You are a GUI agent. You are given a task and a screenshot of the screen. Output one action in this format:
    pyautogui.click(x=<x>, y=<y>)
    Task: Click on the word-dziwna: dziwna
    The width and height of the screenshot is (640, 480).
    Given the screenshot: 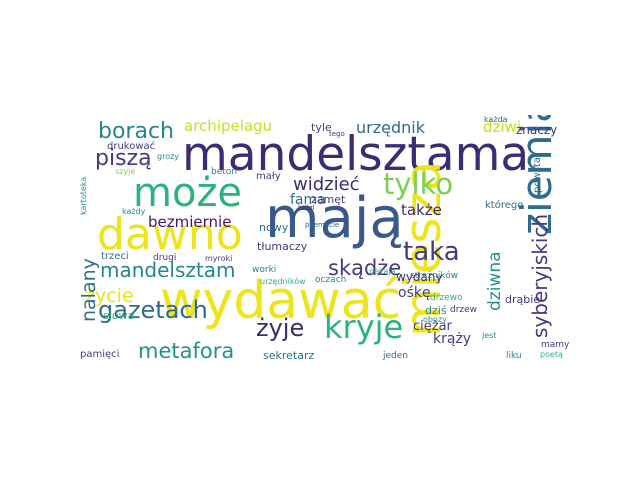 What is the action you would take?
    pyautogui.click(x=495, y=281)
    